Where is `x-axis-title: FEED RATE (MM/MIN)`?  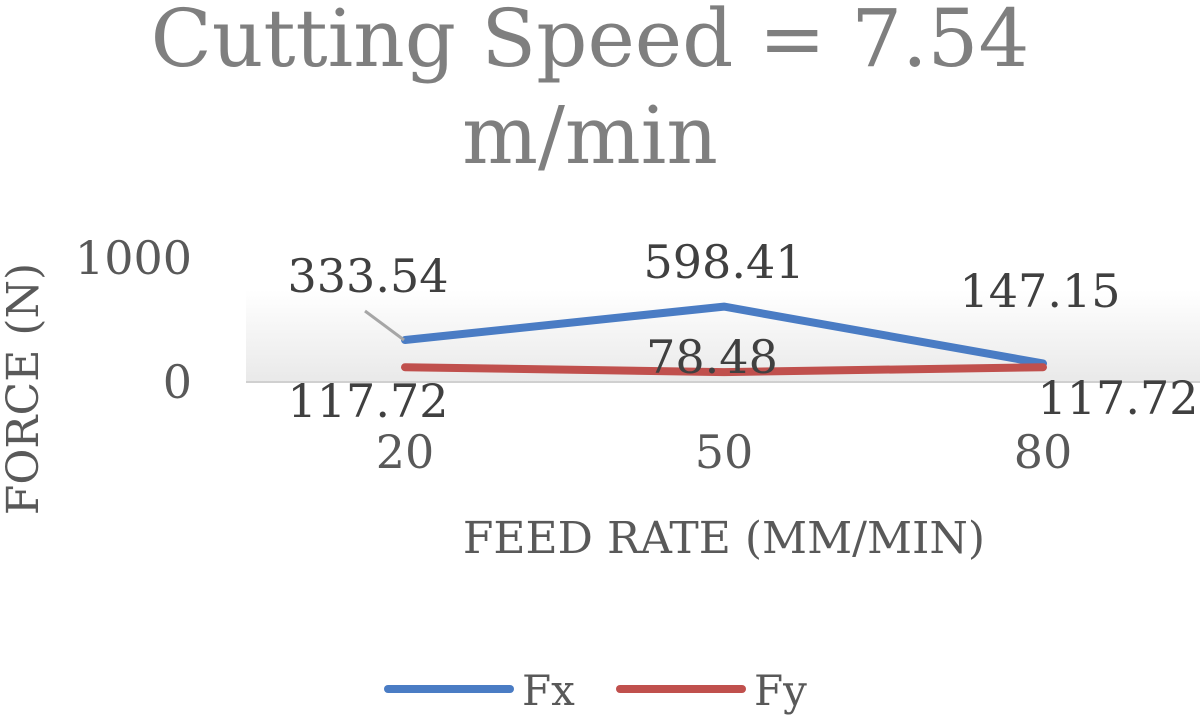
x-axis-title: FEED RATE (MM/MIN) is located at coordinates (724, 538).